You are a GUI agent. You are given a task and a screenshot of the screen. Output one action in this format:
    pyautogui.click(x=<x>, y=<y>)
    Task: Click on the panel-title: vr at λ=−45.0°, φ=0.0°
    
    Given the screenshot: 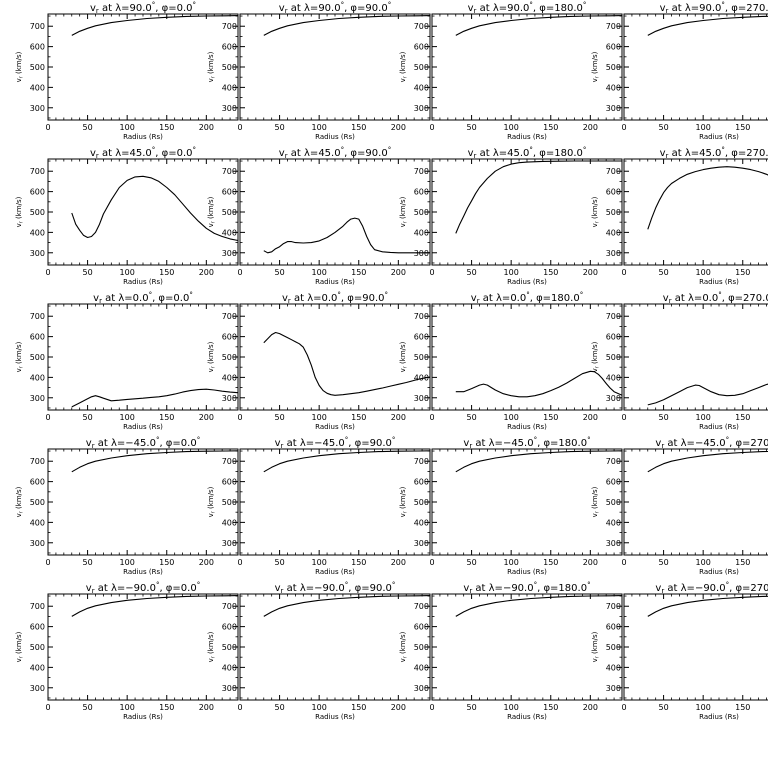 What is the action you would take?
    pyautogui.click(x=143, y=443)
    